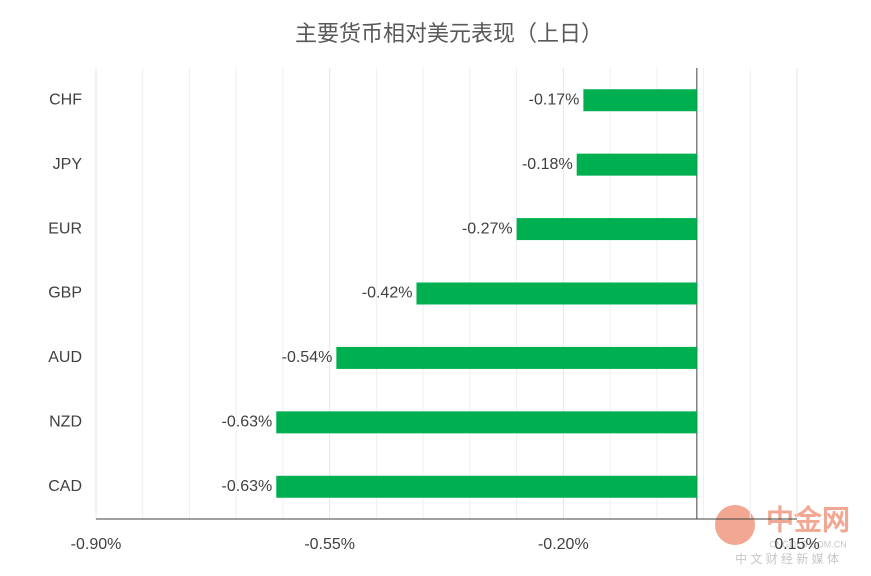  I want to click on y-tick-label: EUR, so click(65, 228).